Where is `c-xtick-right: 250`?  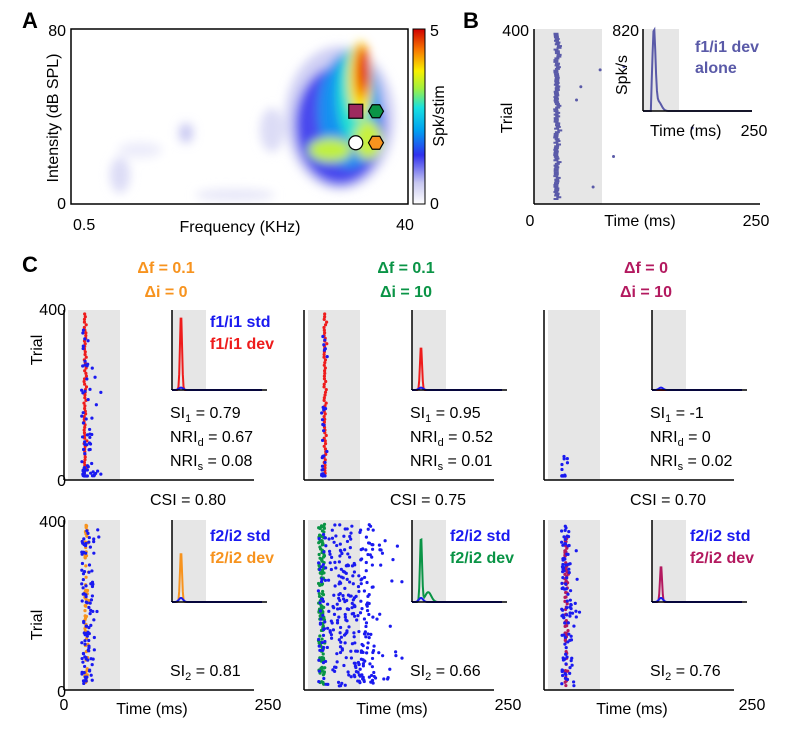
c-xtick-right: 250 is located at coordinates (508, 705).